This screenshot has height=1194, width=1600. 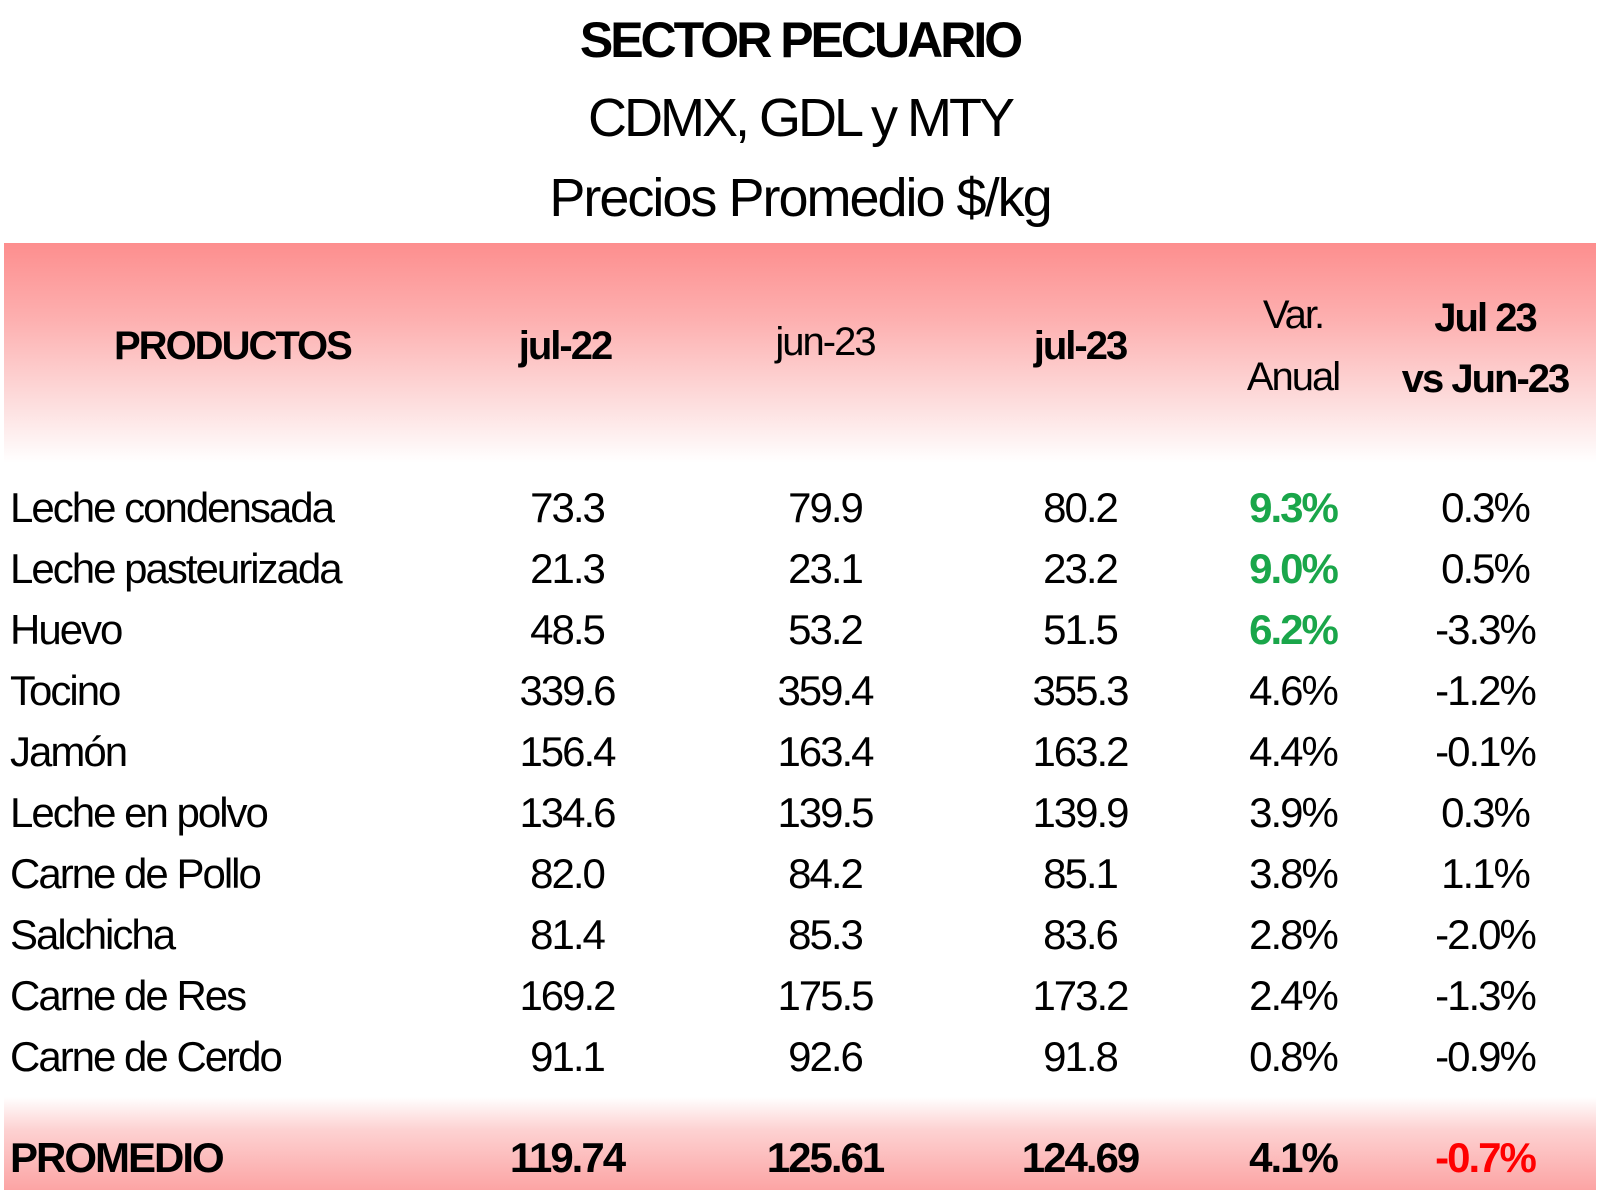 I want to click on row-jun23: 175.5, so click(x=825, y=995).